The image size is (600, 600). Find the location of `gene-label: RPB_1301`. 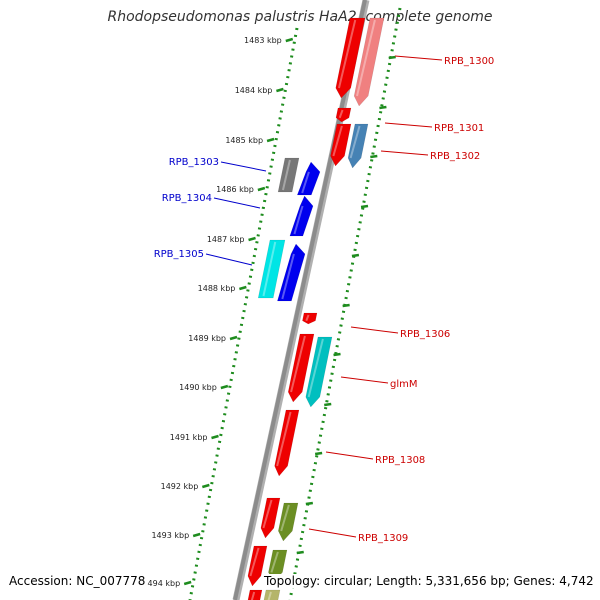

gene-label: RPB_1301 is located at coordinates (459, 128).